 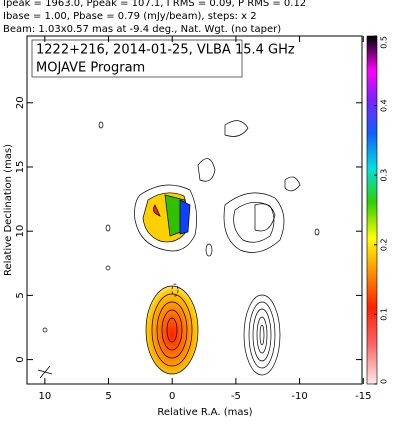 I want to click on colorbar-tick-label: 0, so click(x=384, y=381).